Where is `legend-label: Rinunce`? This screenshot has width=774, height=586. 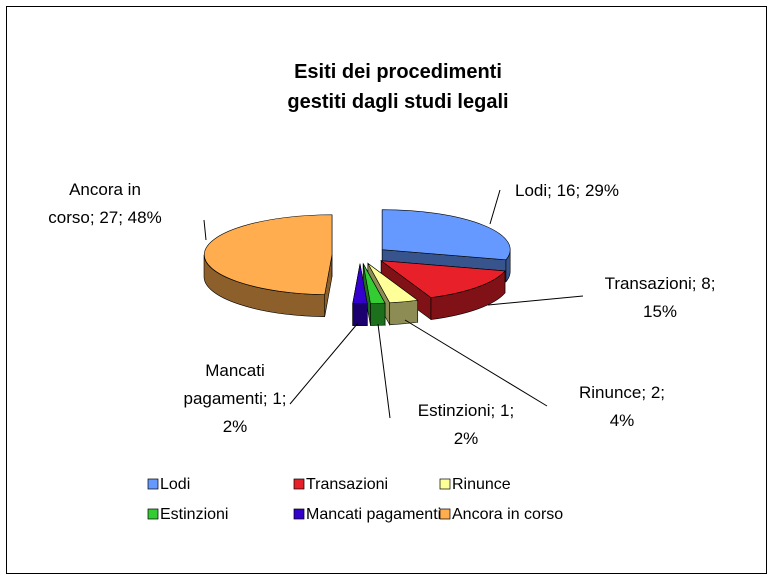
legend-label: Rinunce is located at coordinates (481, 484).